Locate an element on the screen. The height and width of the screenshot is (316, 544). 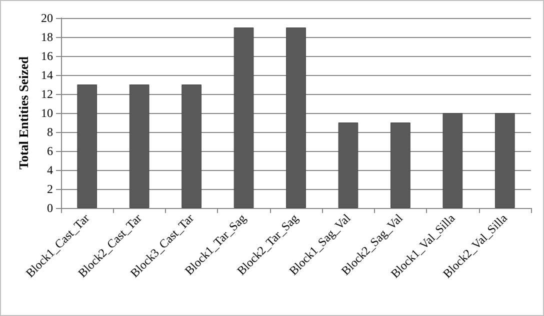
y-tick-label: 8 is located at coordinates (50, 132).